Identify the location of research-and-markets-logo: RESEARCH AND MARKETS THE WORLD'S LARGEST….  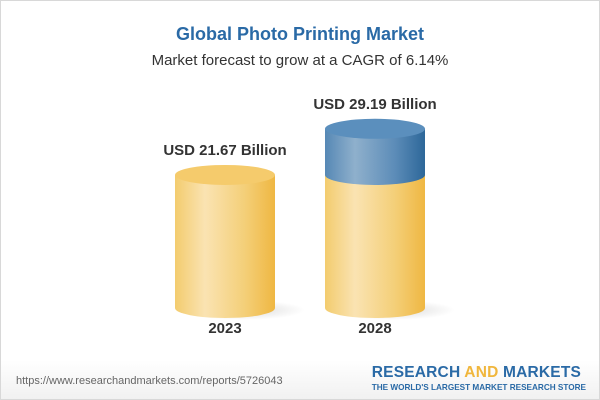
(478, 378).